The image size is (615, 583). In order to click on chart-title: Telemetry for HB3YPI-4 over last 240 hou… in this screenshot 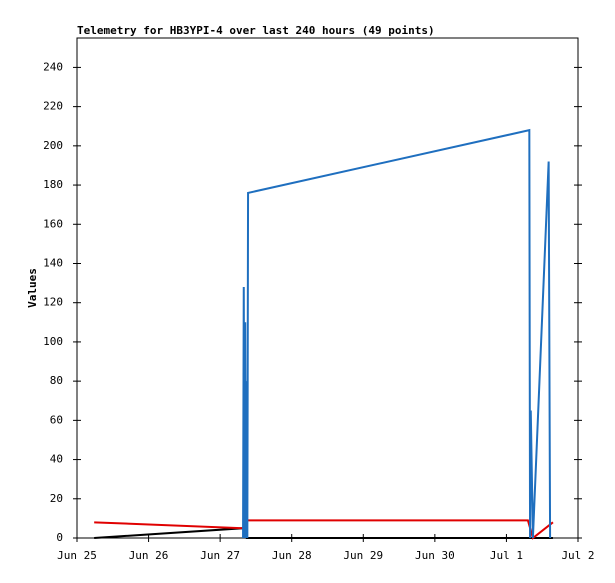, I will do `click(256, 30)`.